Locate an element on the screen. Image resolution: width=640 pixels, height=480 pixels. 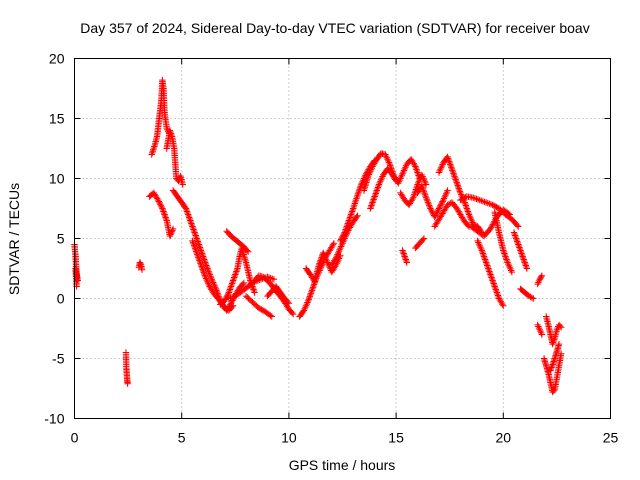
data-series-t0 is located at coordinates (76, 265).